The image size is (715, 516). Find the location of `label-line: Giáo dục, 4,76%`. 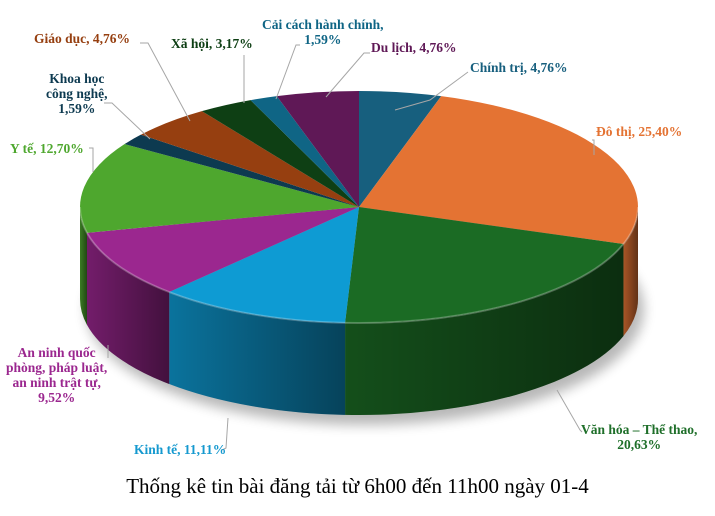

label-line: Giáo dục, 4,76% is located at coordinates (82, 38).